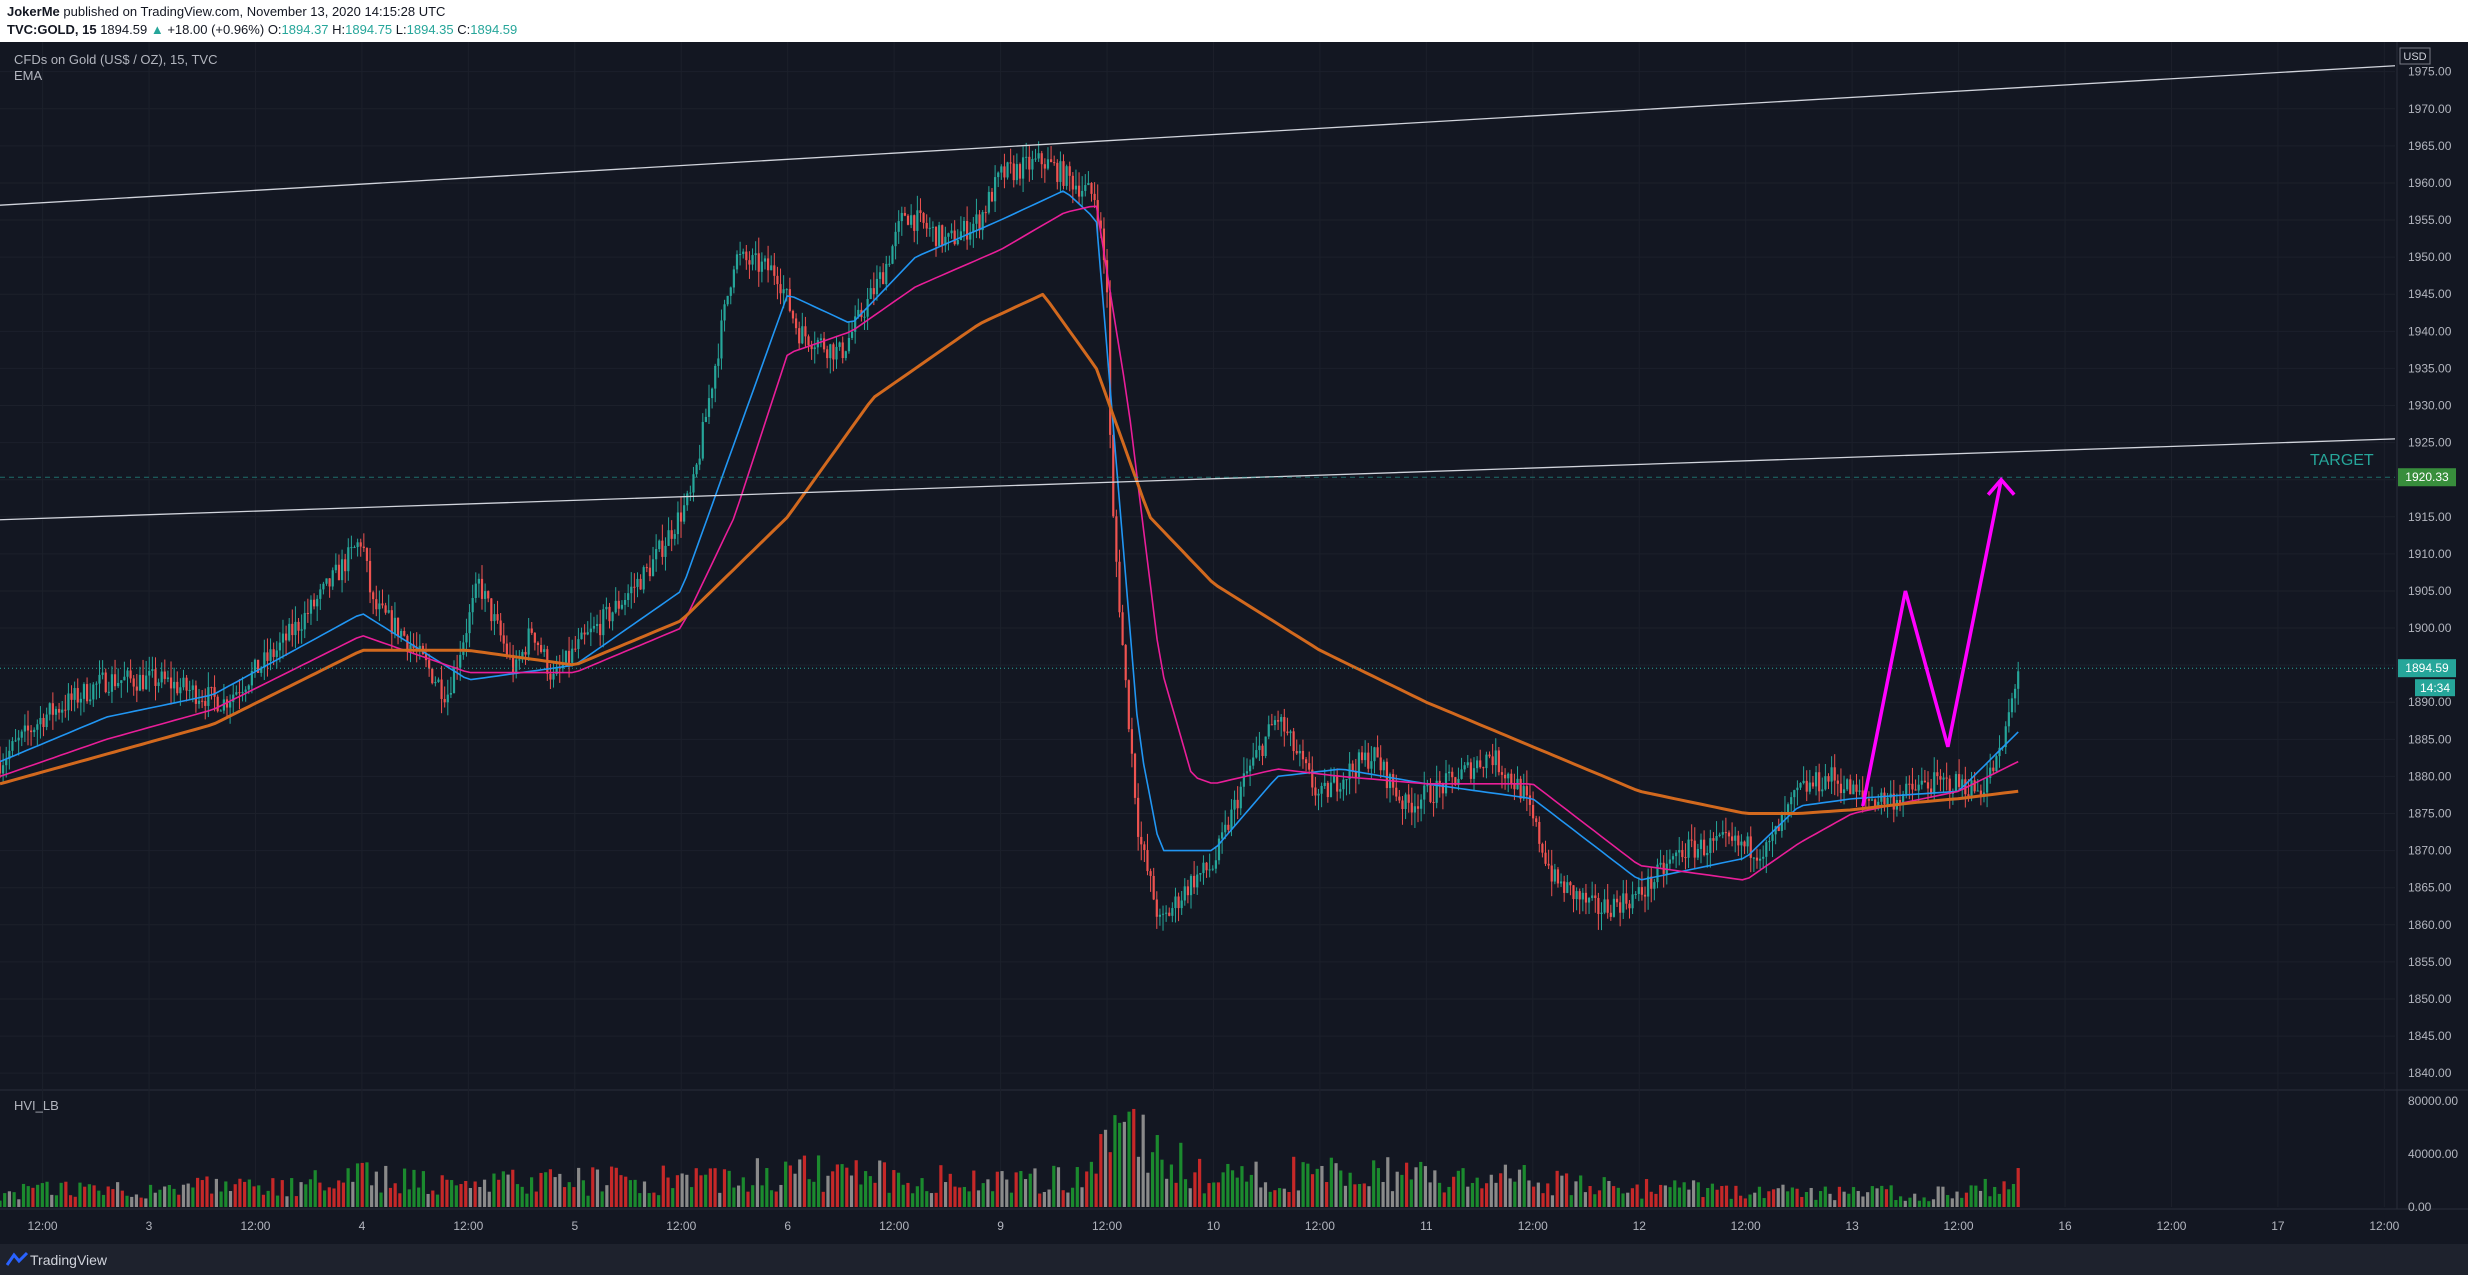 This screenshot has height=1275, width=2468. I want to click on volume-legend: HVI_LB, so click(36, 1105).